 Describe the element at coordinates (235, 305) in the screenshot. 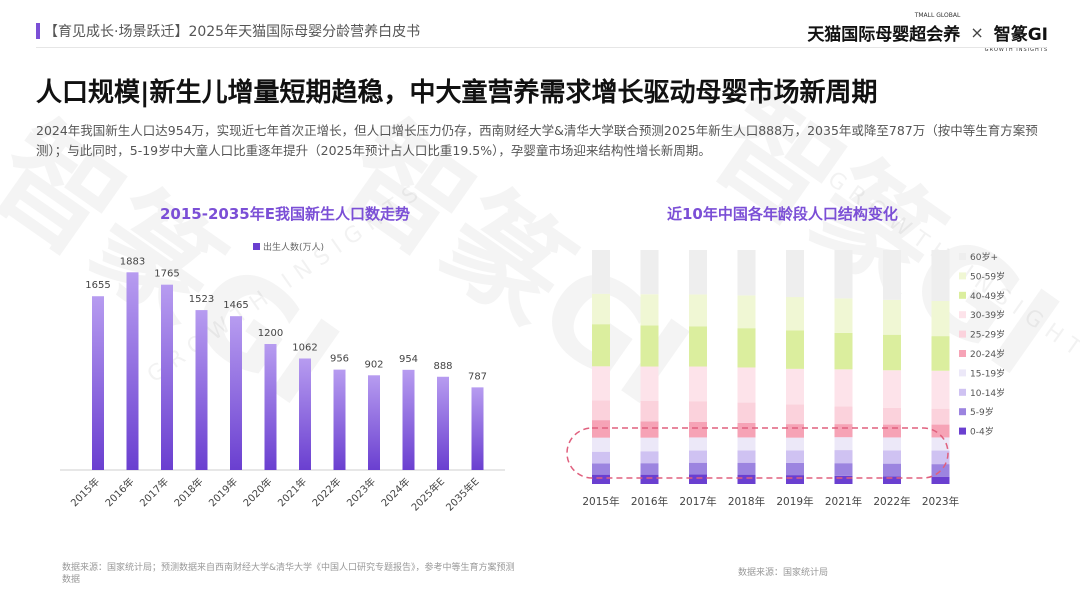

I see `data-label: 1465` at that location.